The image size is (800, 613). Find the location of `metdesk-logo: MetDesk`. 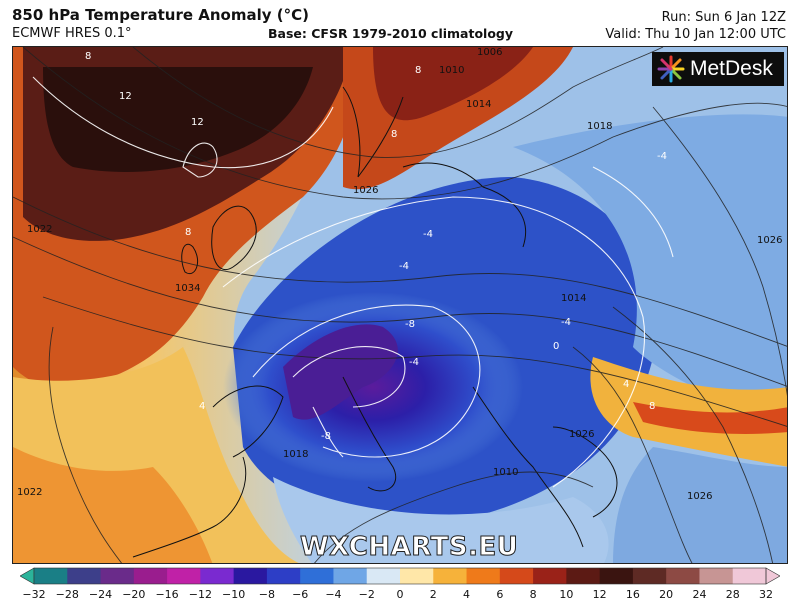

metdesk-logo: MetDesk is located at coordinates (718, 69).